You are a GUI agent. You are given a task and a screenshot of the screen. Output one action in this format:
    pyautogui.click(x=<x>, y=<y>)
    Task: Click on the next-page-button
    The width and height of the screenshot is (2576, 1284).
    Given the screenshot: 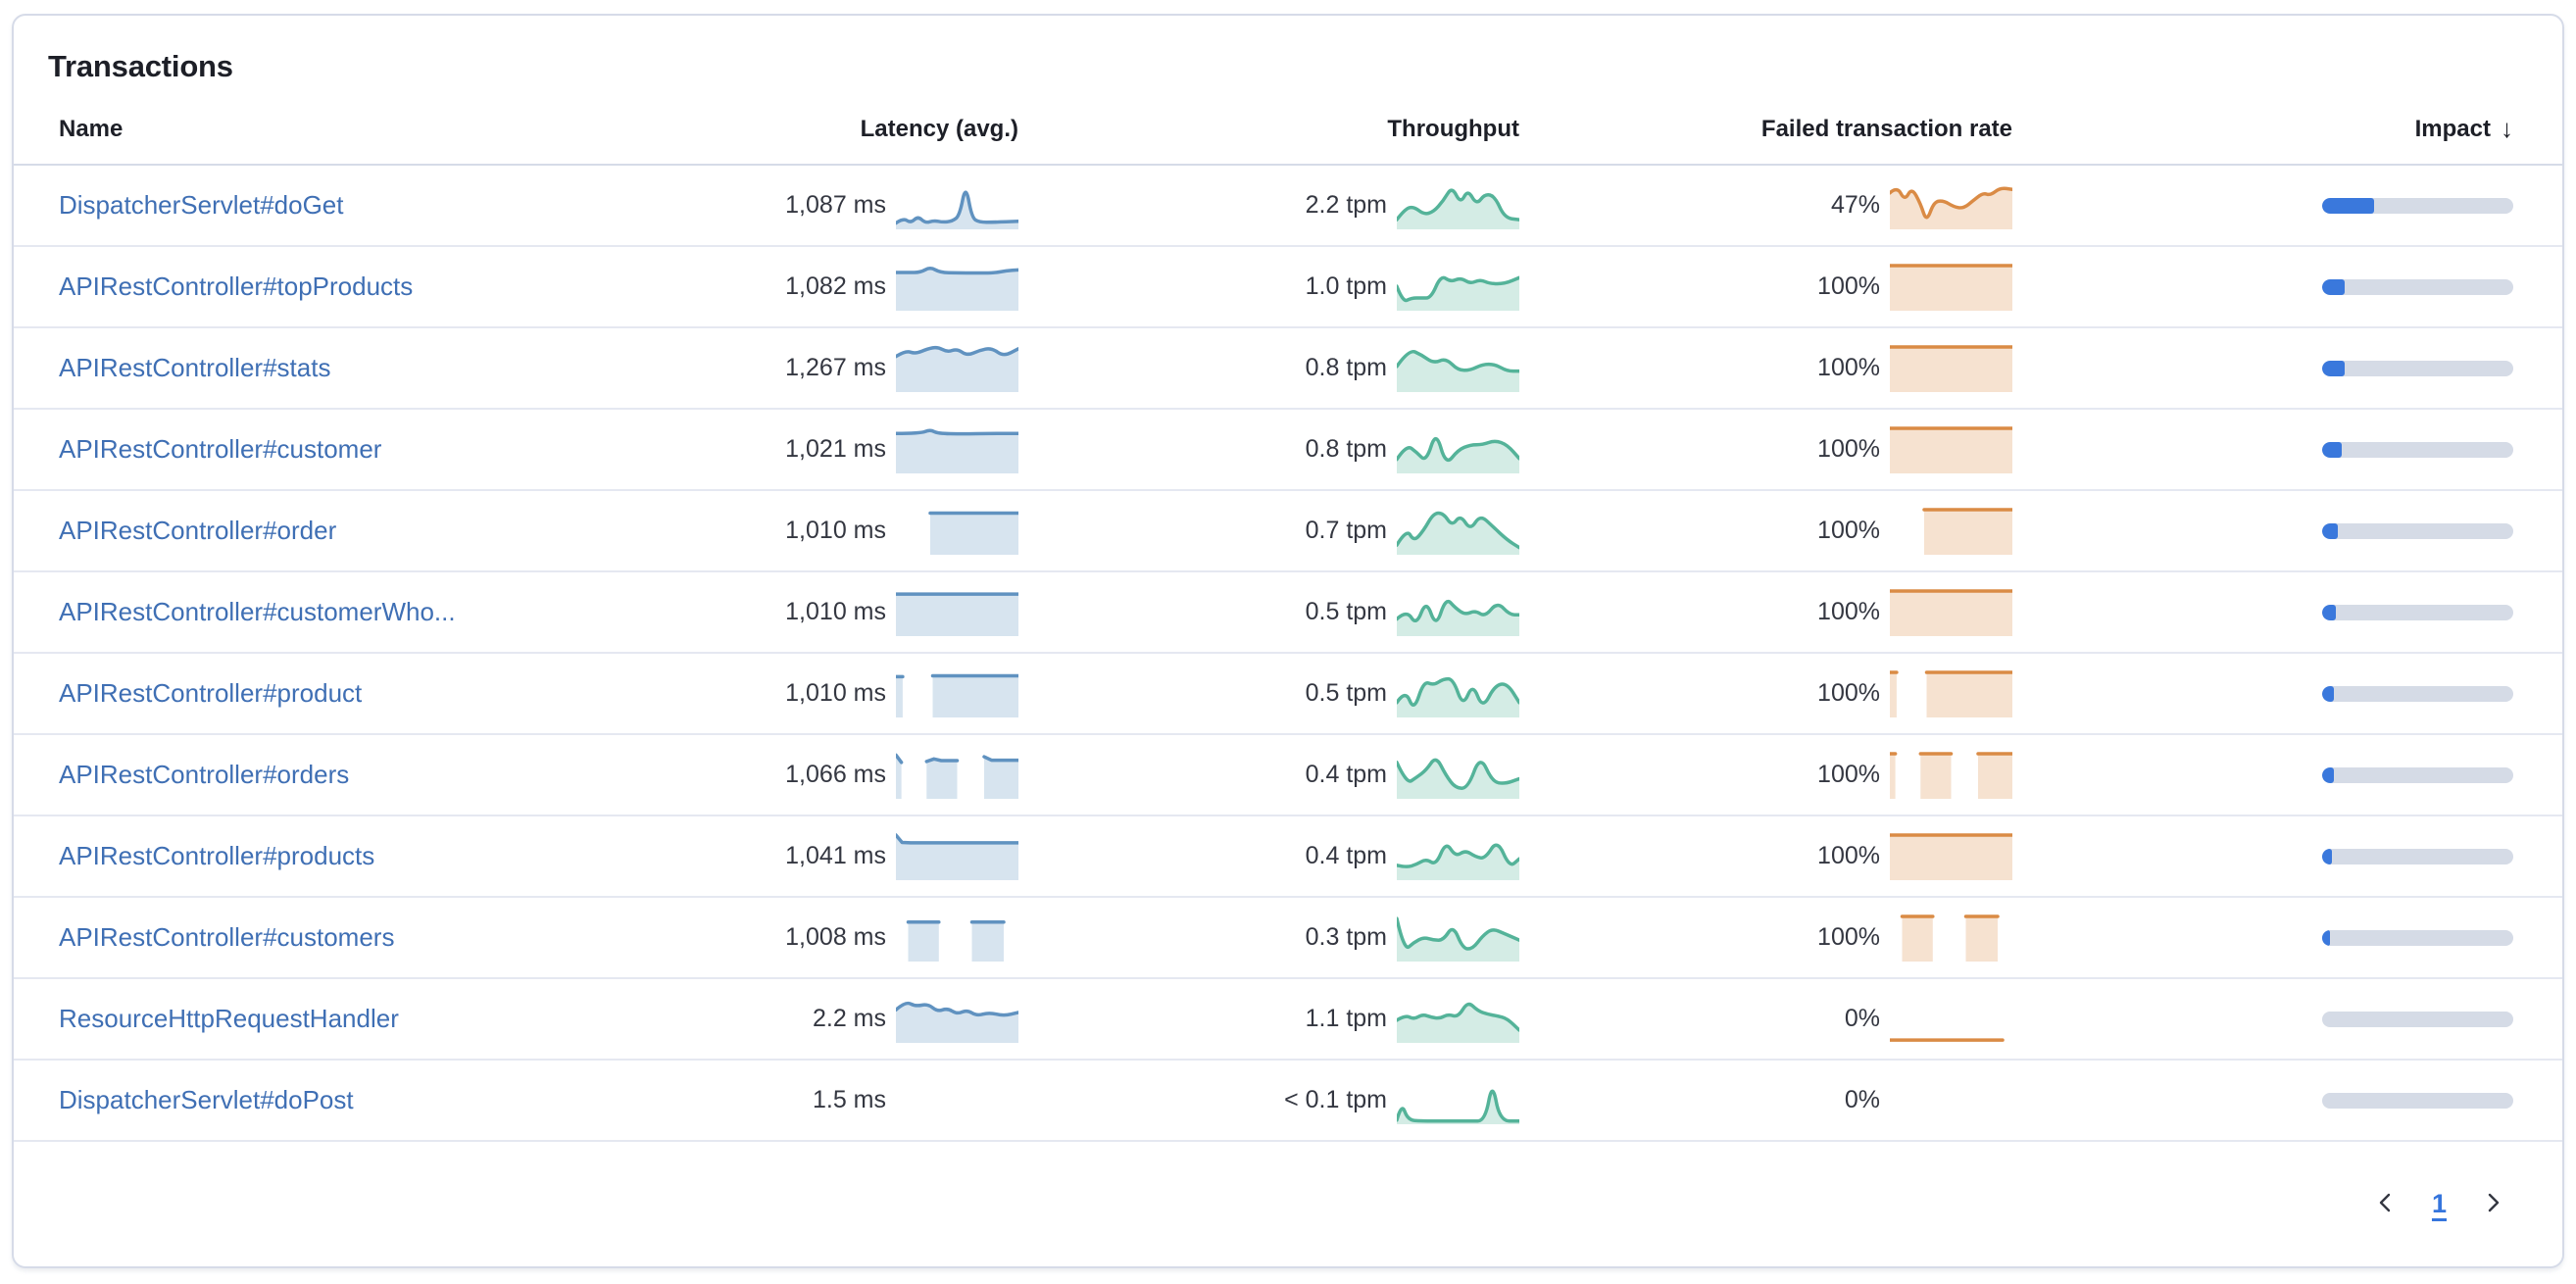 What is the action you would take?
    pyautogui.click(x=2492, y=1204)
    